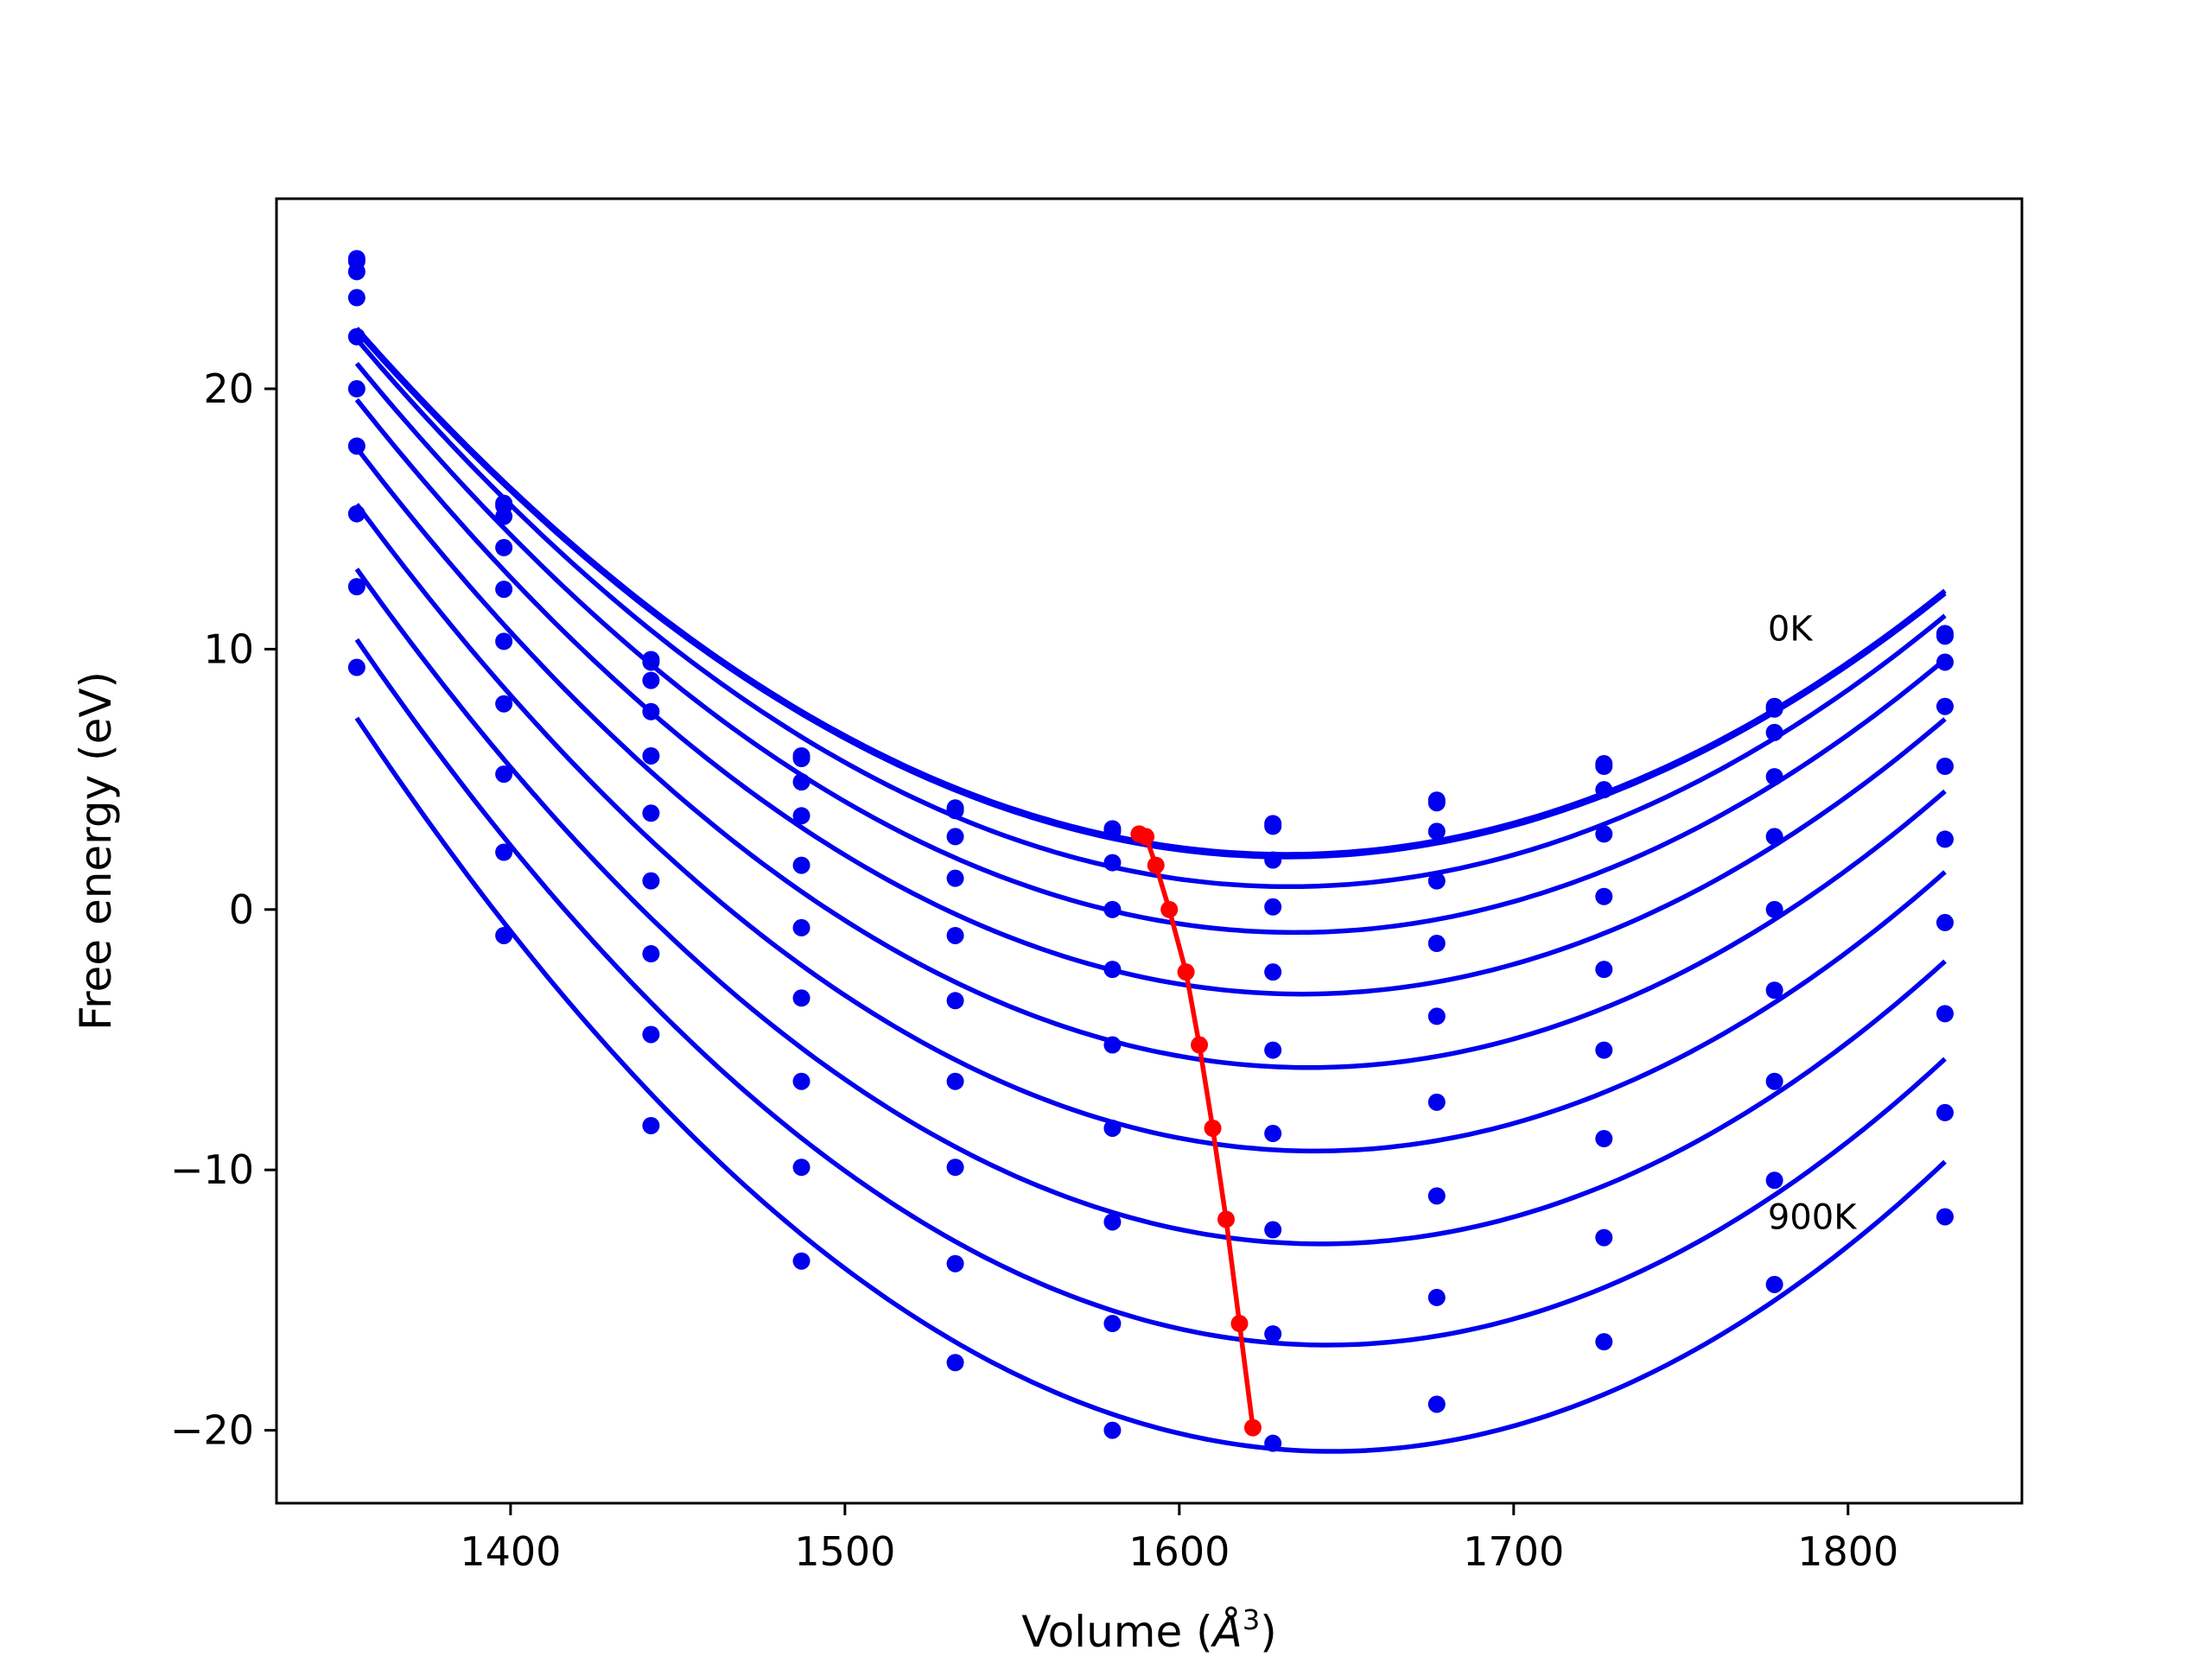 The image size is (2212, 1663). What do you see at coordinates (1513, 1552) in the screenshot?
I see `x-tick-label: 1700` at bounding box center [1513, 1552].